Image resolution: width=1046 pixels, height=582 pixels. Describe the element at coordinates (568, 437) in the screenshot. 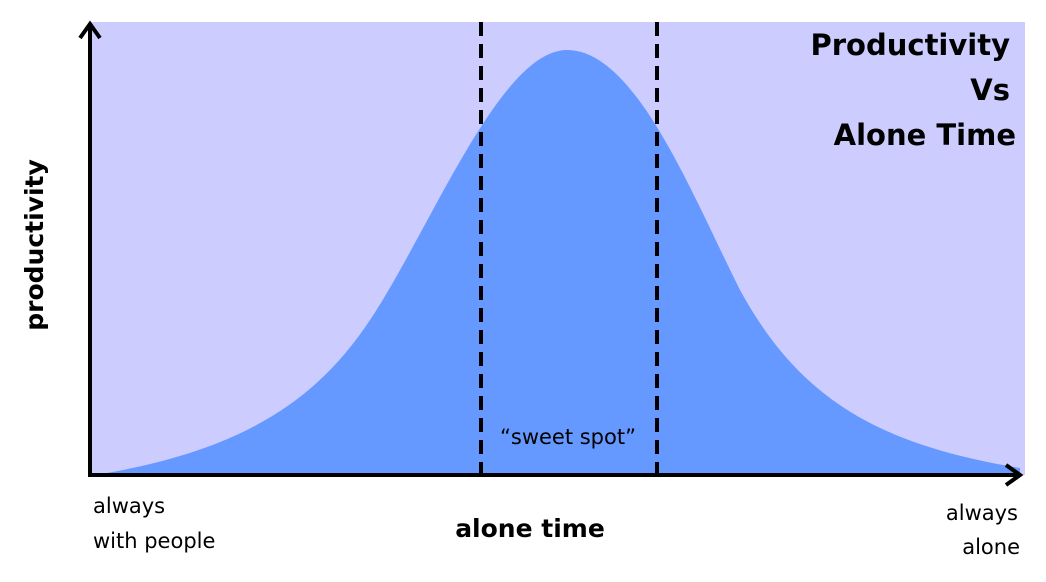

I see `annotation: “sweet spot”` at that location.